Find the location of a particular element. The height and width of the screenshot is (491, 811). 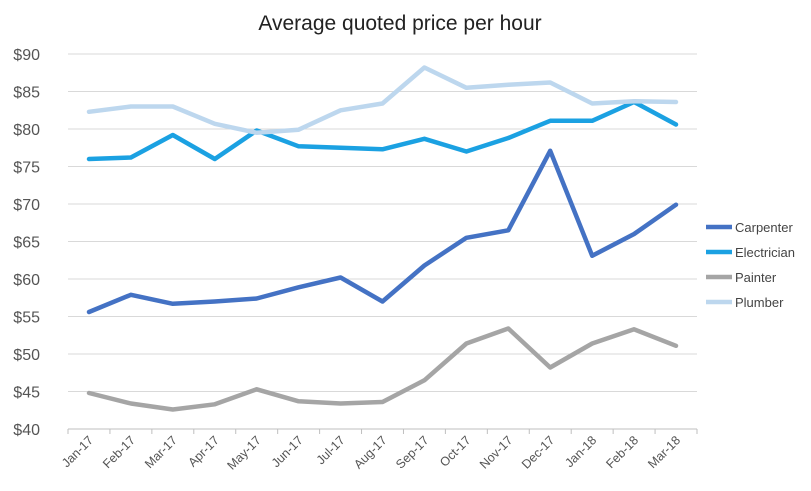

x-tick-label: Jan-17 is located at coordinates (77, 451).